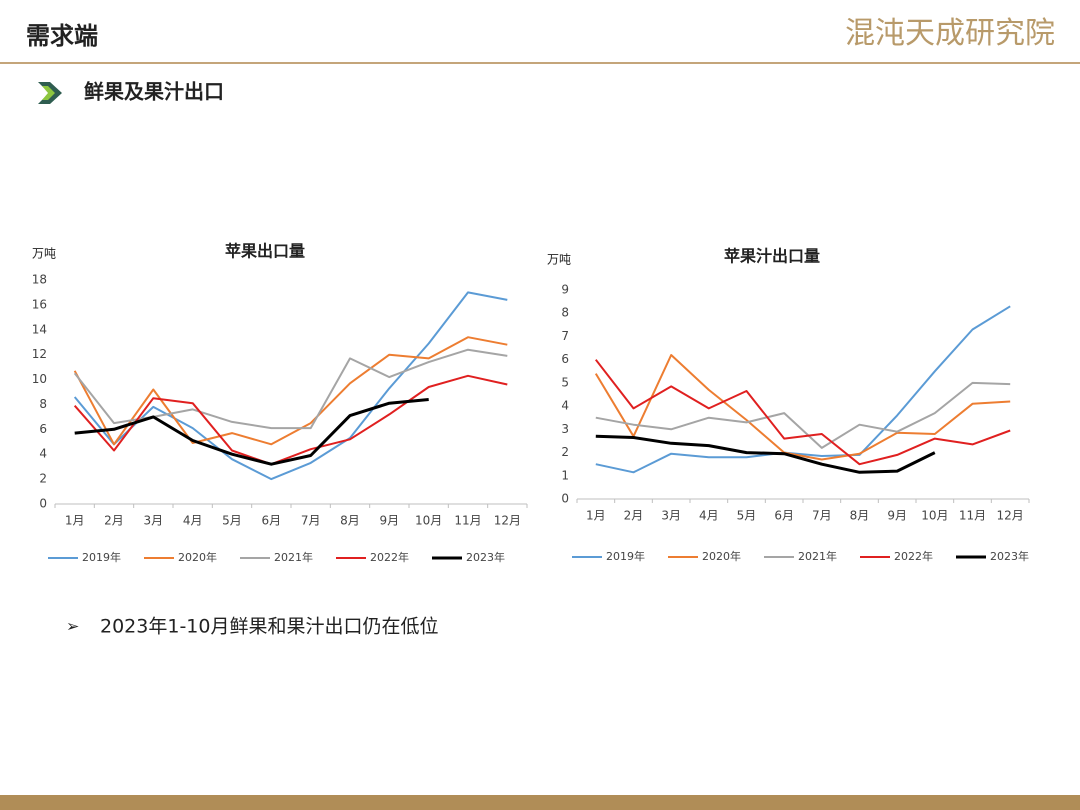 The image size is (1080, 810). Describe the element at coordinates (39, 329) in the screenshot. I see `y-tick-label: 14` at that location.